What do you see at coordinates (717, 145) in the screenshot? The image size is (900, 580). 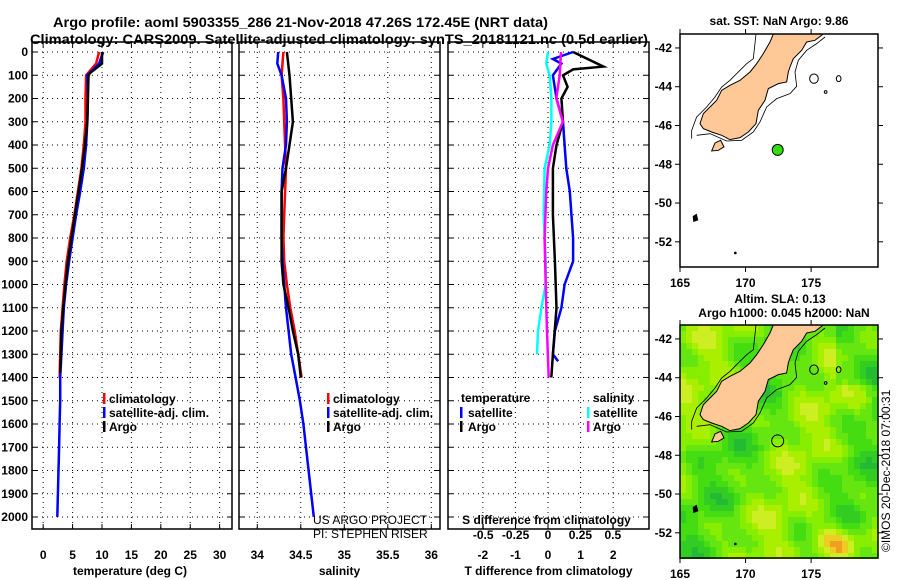 I see `stewart-island-land` at bounding box center [717, 145].